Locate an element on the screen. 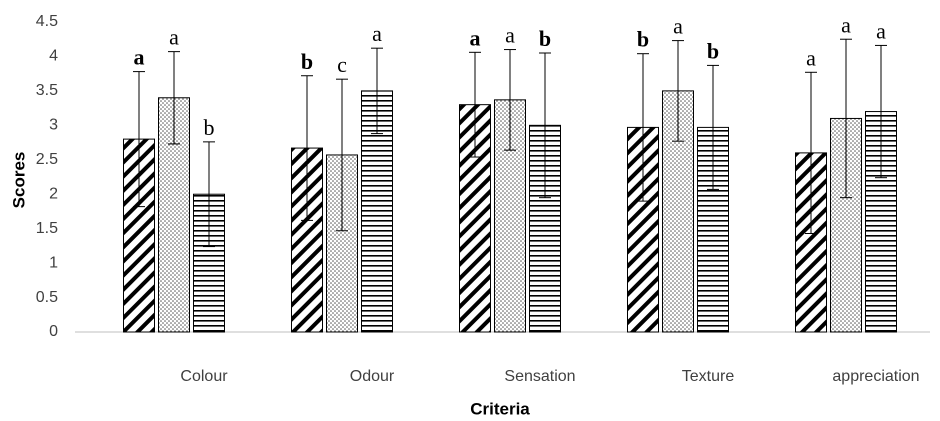 This screenshot has width=940, height=421. x-tick-label: Texture is located at coordinates (708, 376).